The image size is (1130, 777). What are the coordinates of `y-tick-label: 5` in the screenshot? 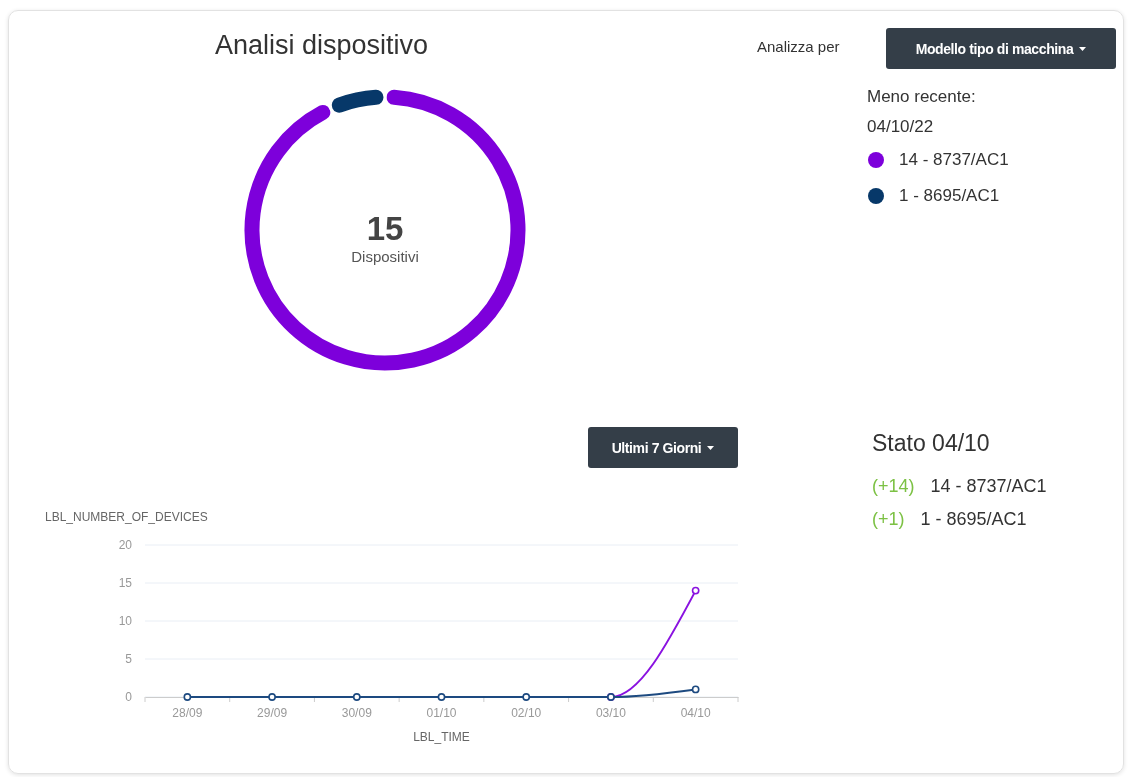 It's located at (129, 659).